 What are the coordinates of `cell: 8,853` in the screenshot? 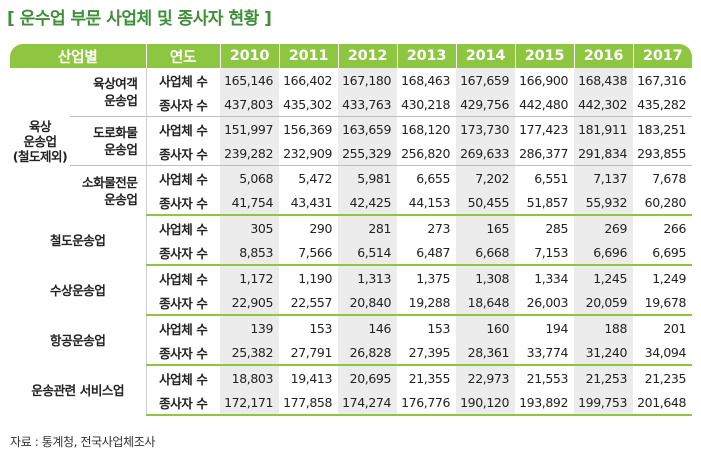 It's located at (250, 253).